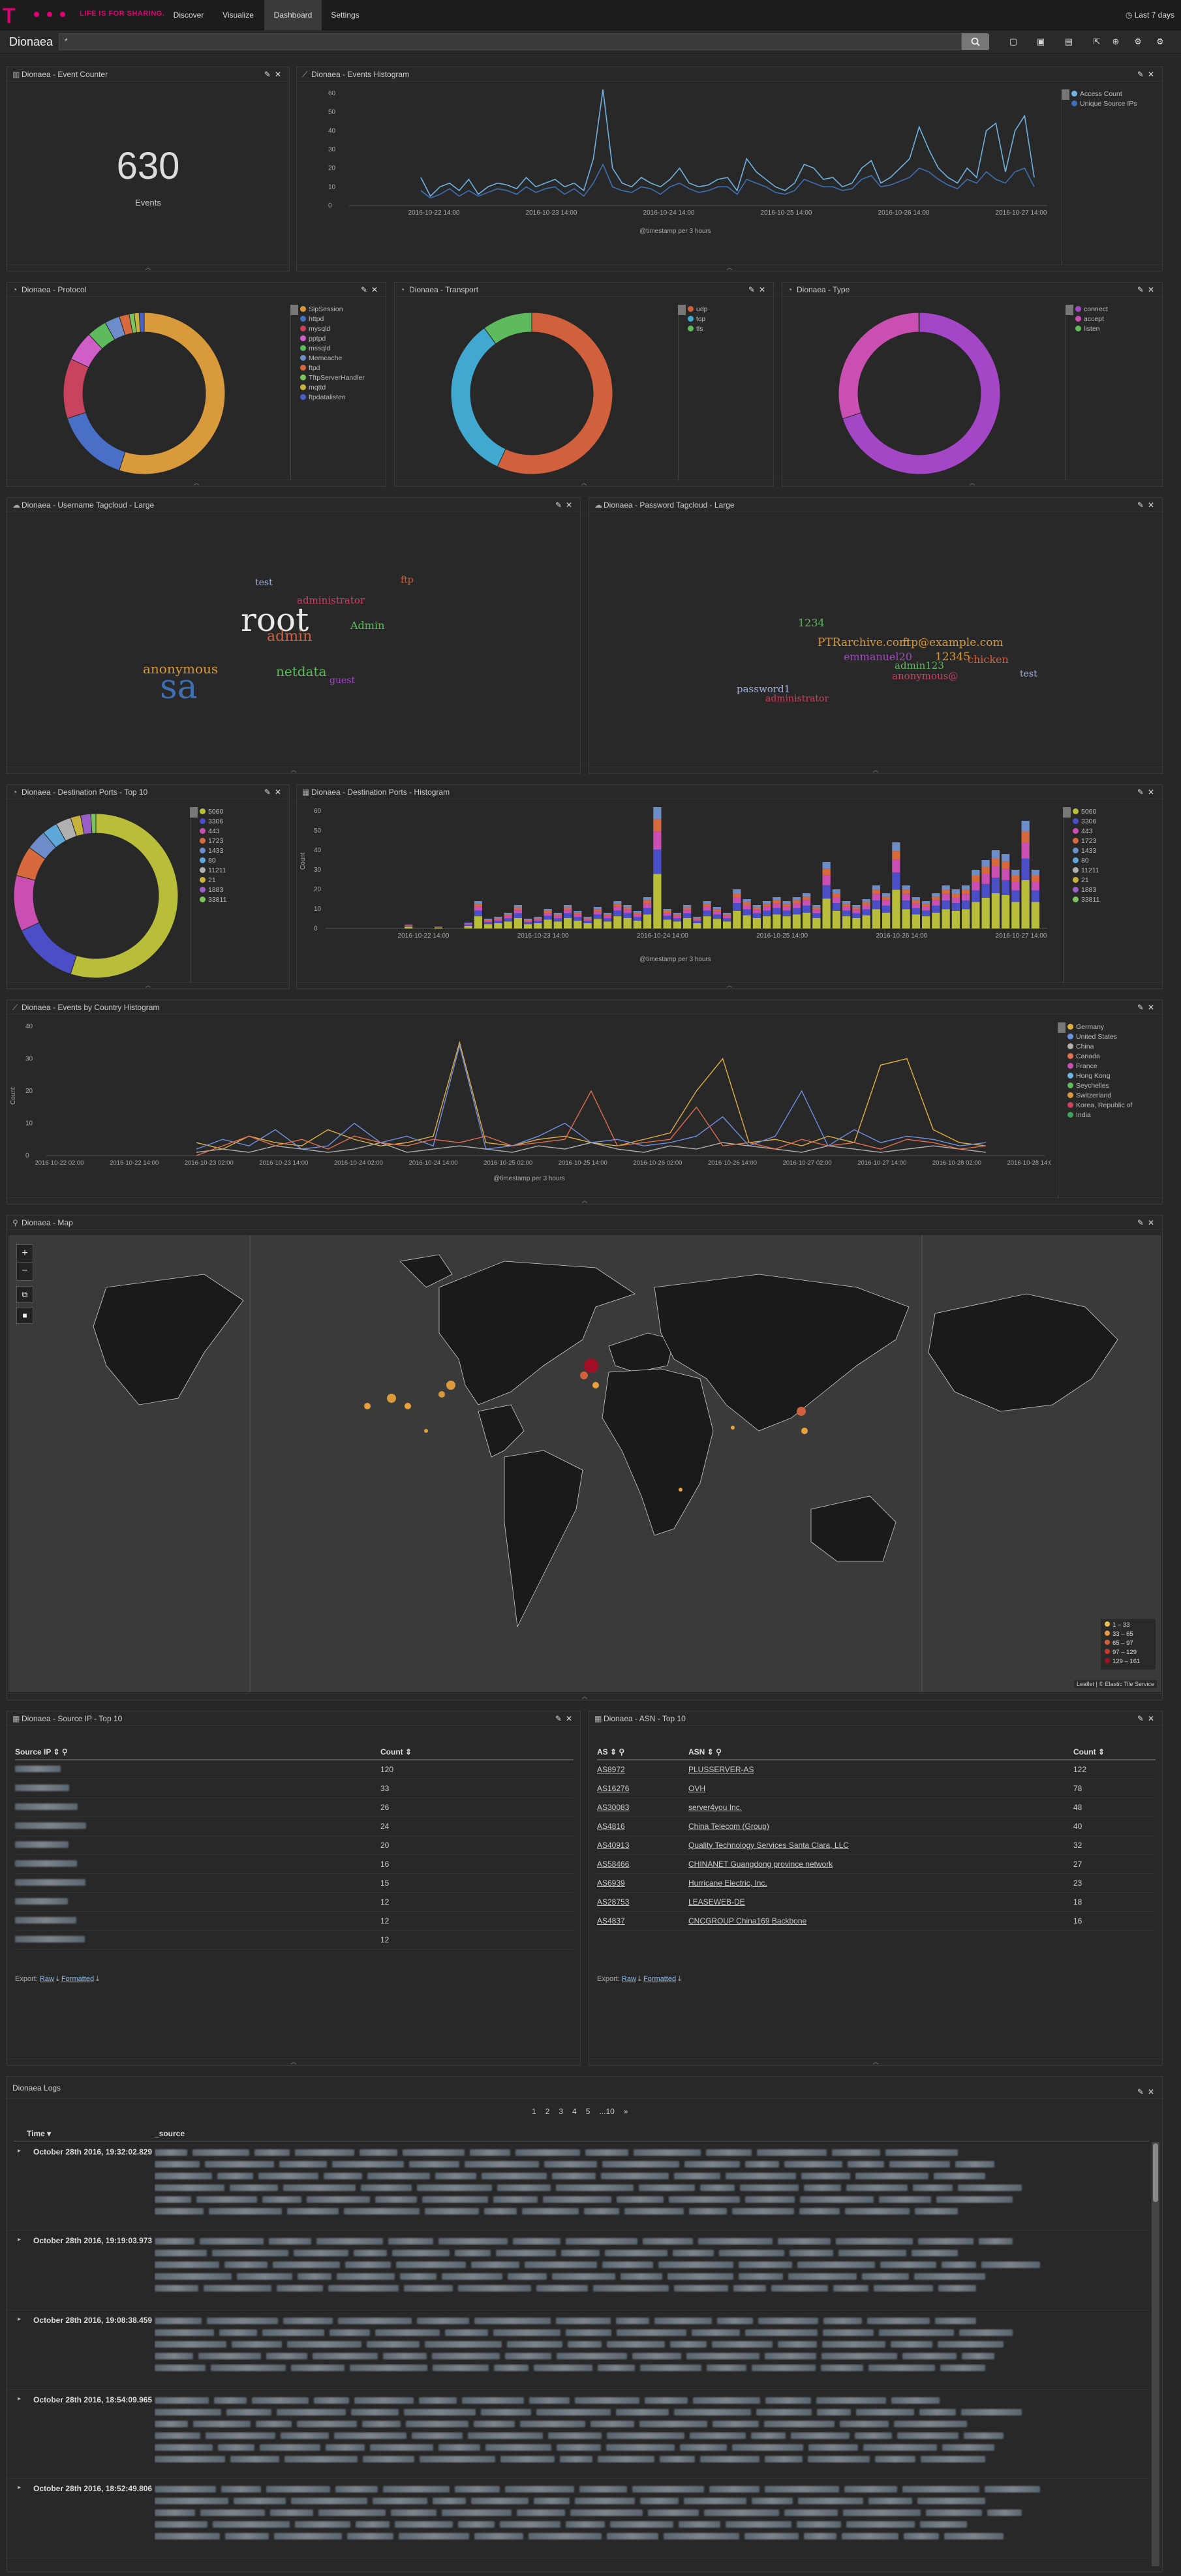 This screenshot has width=1181, height=2576. Describe the element at coordinates (643, 1789) in the screenshot. I see `as-link: AS16276` at that location.